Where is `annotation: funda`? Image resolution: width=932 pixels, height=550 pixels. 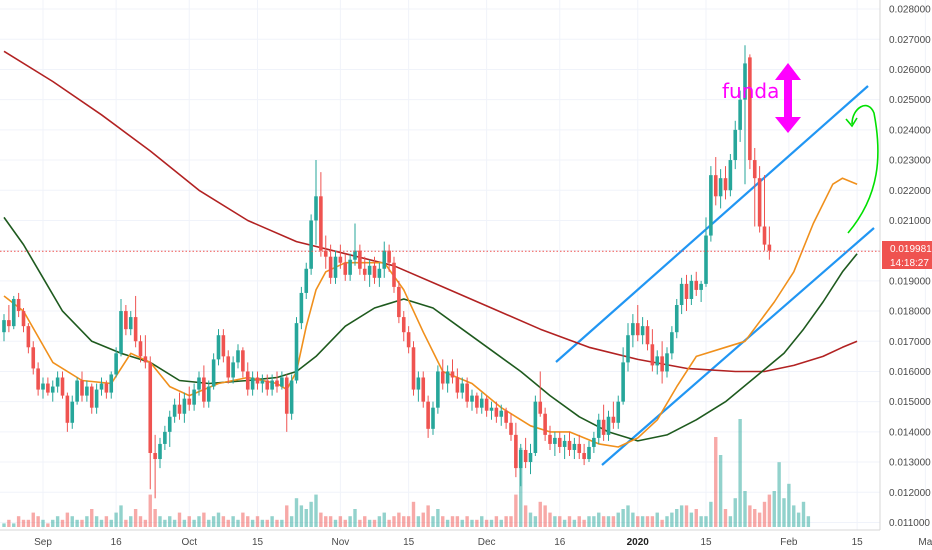 annotation: funda is located at coordinates (800, 148).